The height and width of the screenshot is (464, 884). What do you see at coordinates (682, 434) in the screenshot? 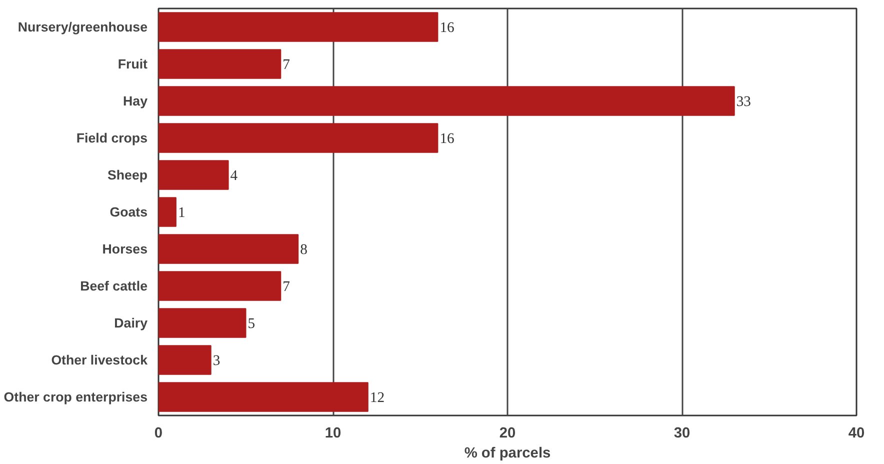
I see `x-tick-label: 30` at bounding box center [682, 434].